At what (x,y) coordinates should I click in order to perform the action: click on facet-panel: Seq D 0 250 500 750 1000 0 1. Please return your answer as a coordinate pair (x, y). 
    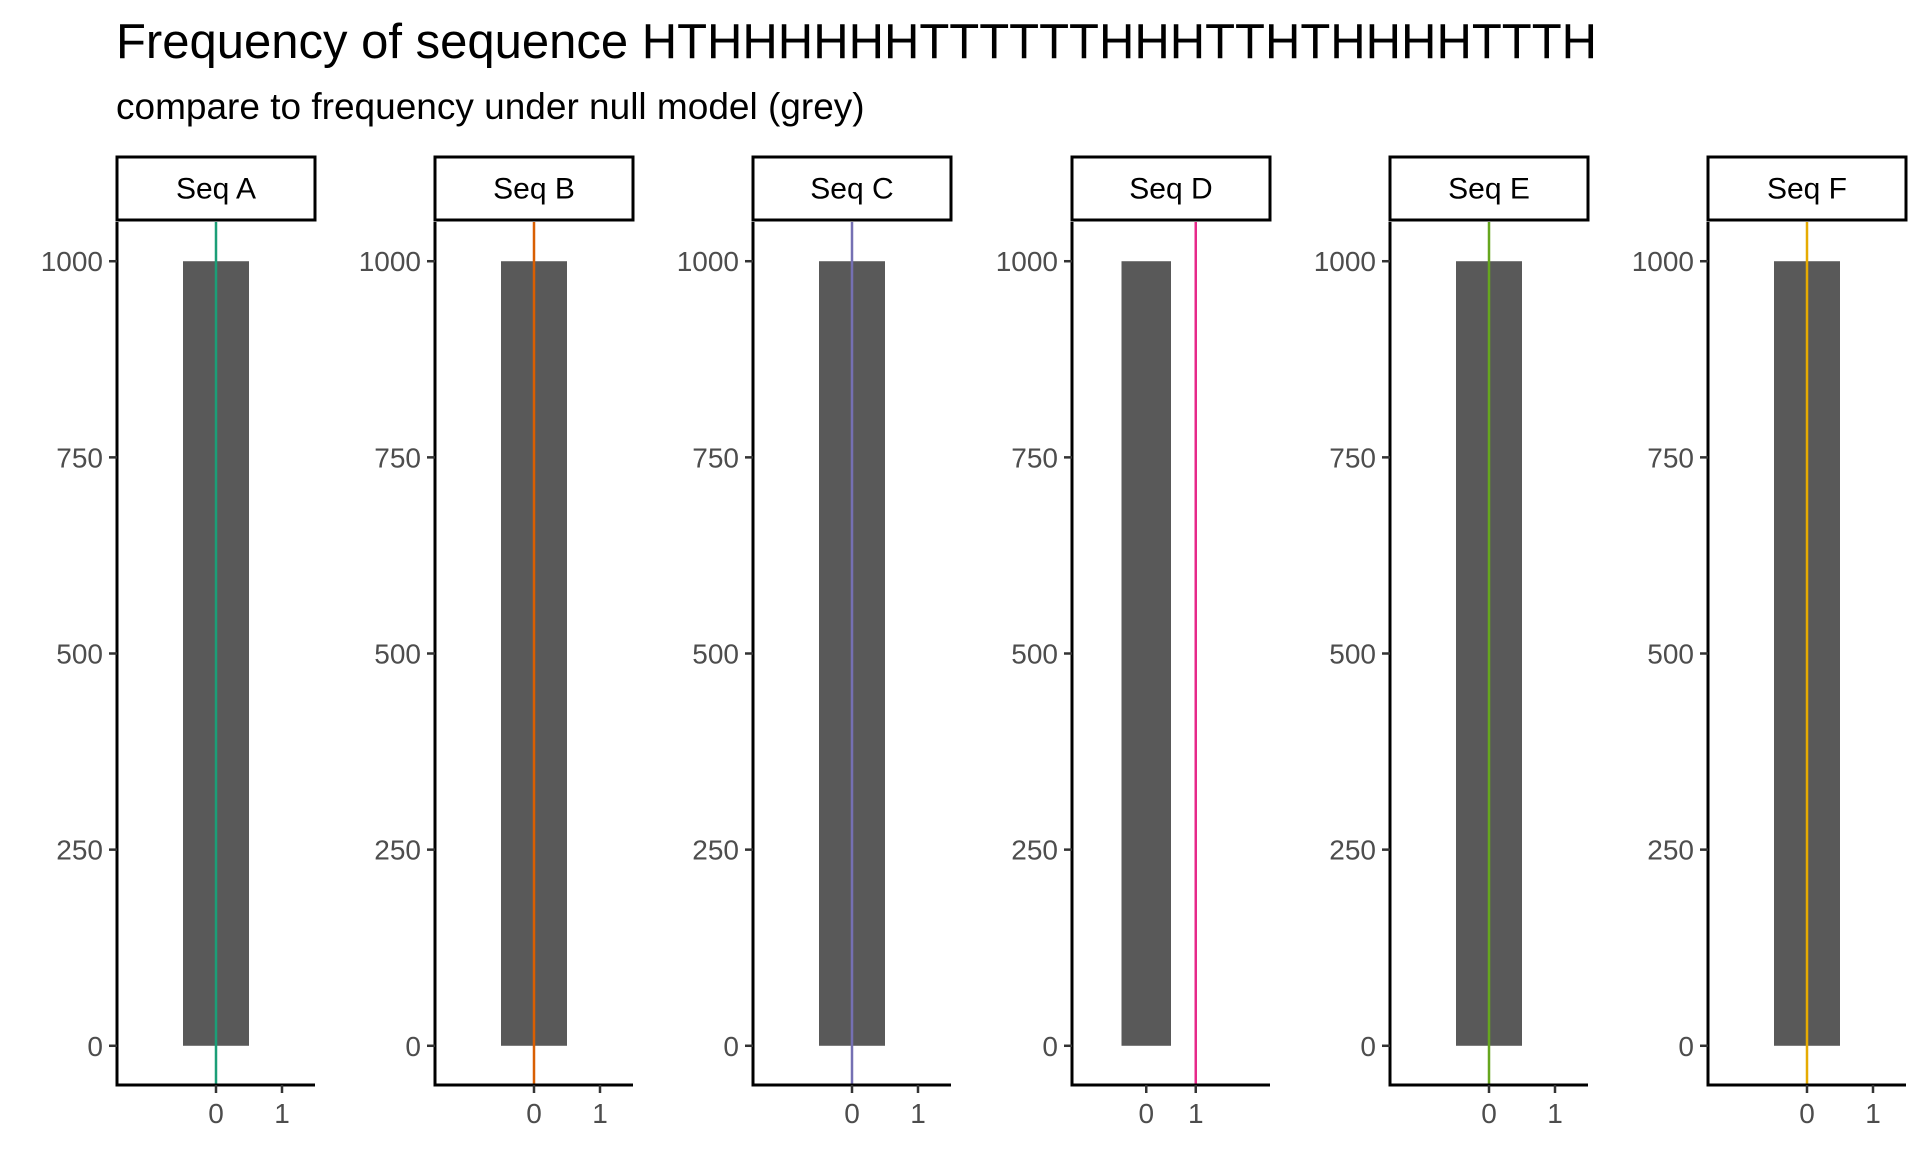
    Looking at the image, I should click on (1134, 642).